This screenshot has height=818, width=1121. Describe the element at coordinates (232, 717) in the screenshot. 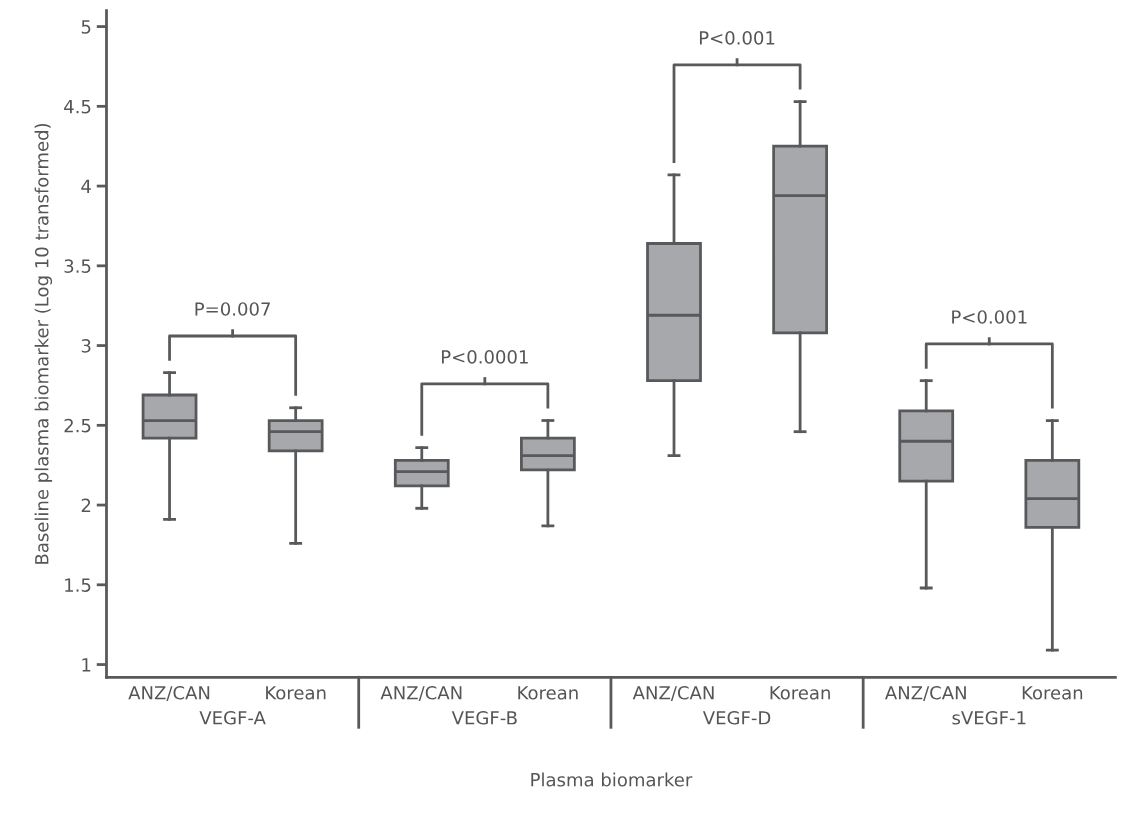

I see `text: VEGF-A` at that location.